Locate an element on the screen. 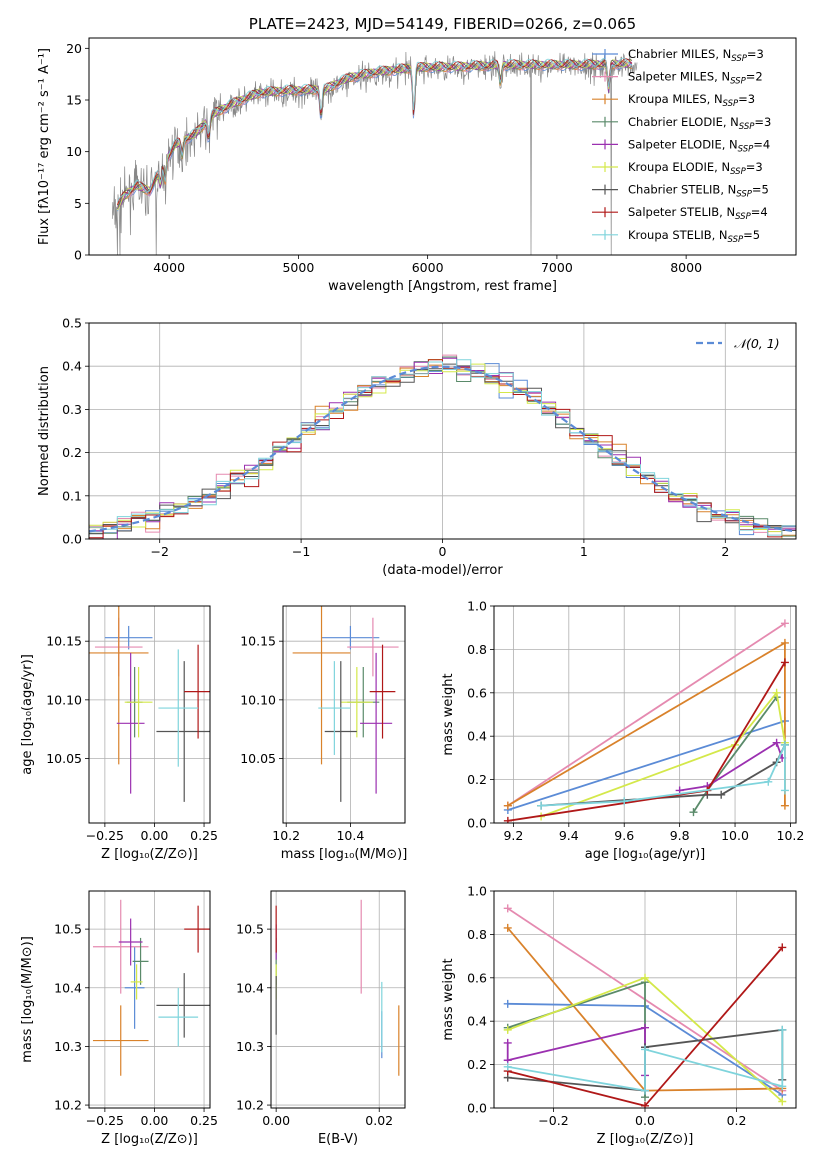 The image size is (819, 1170). x-tick-label: 4000 is located at coordinates (169, 267).